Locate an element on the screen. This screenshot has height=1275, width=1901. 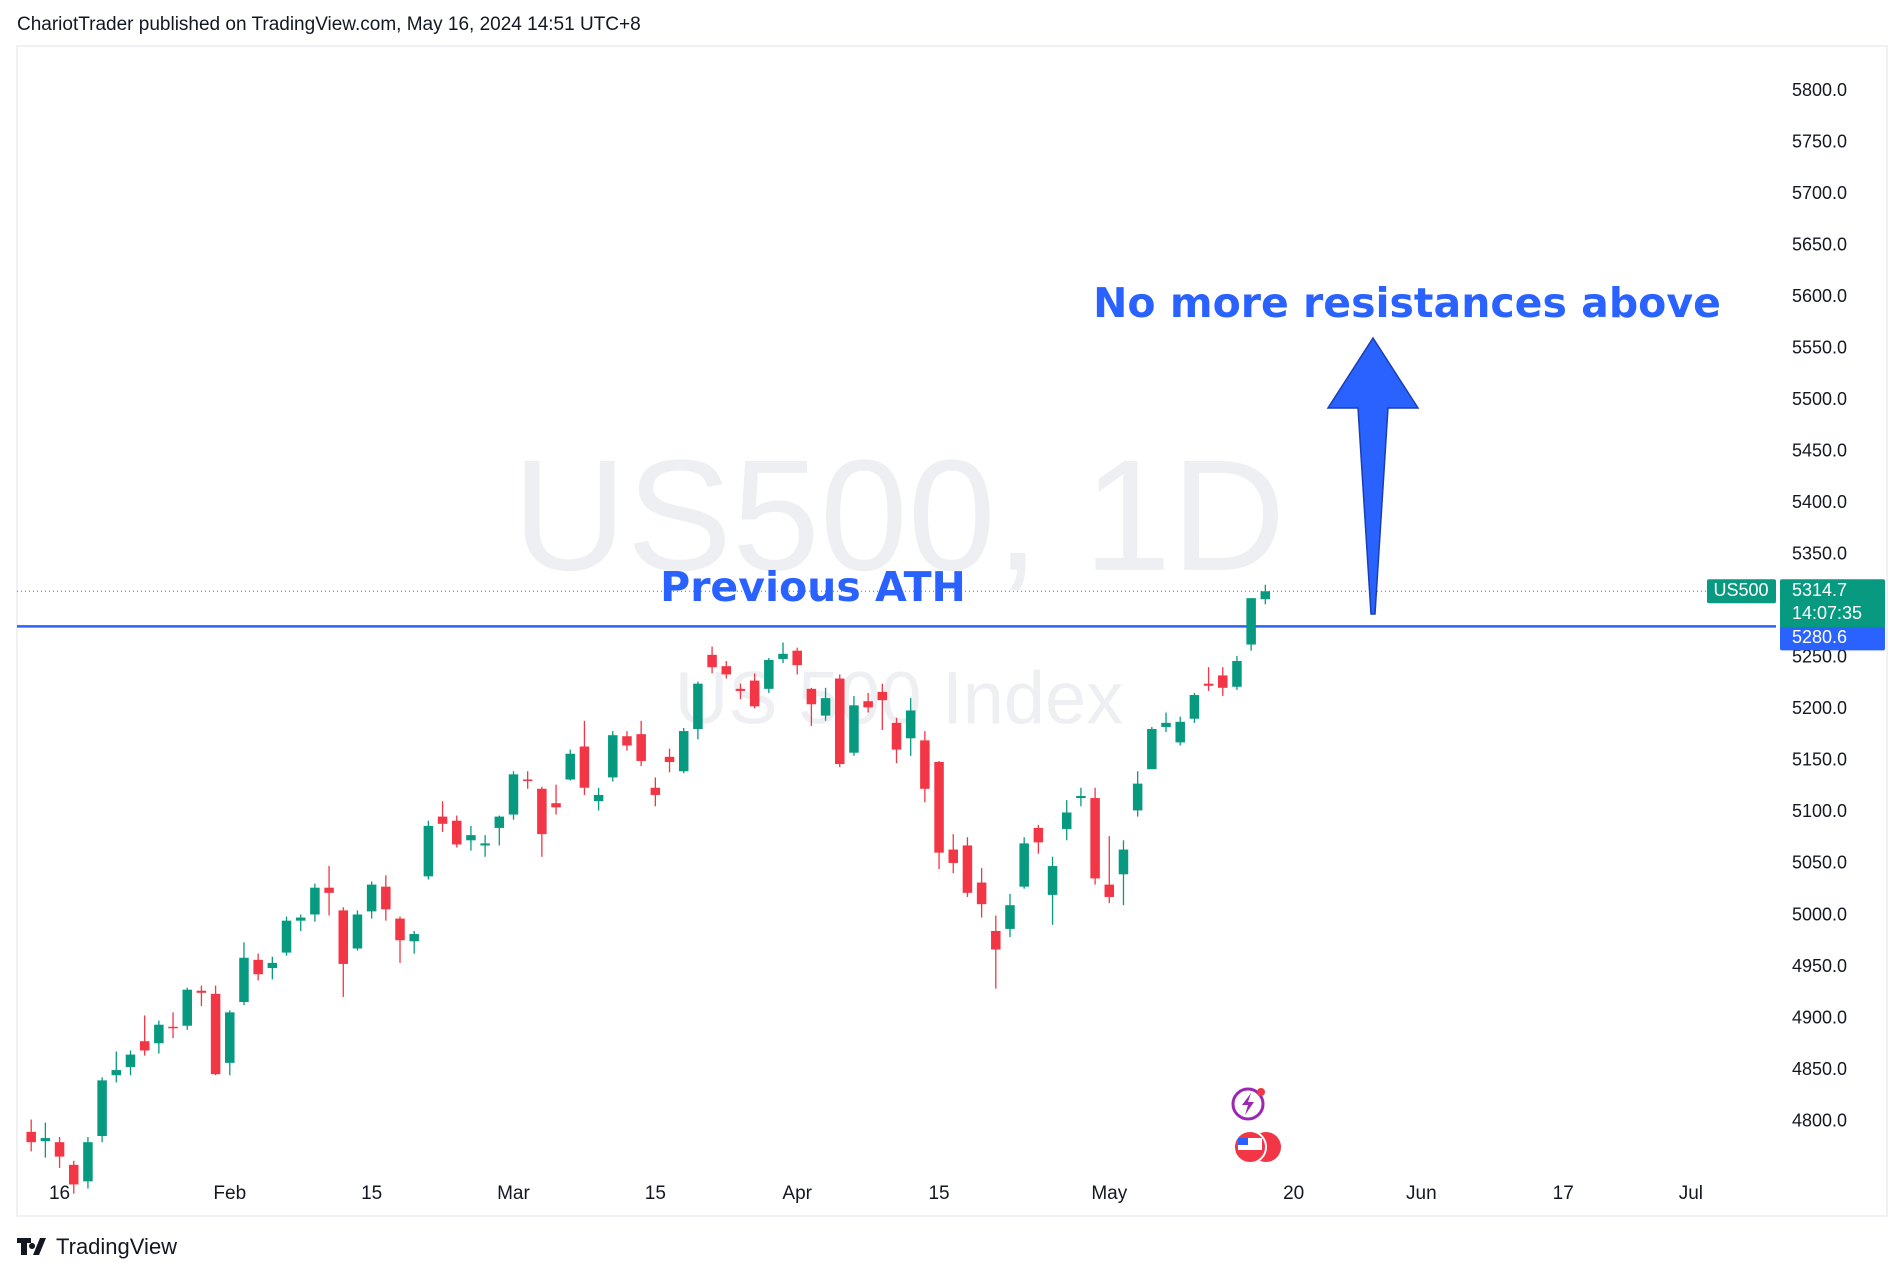
series-tag-label: US500 is located at coordinates (1740, 590).